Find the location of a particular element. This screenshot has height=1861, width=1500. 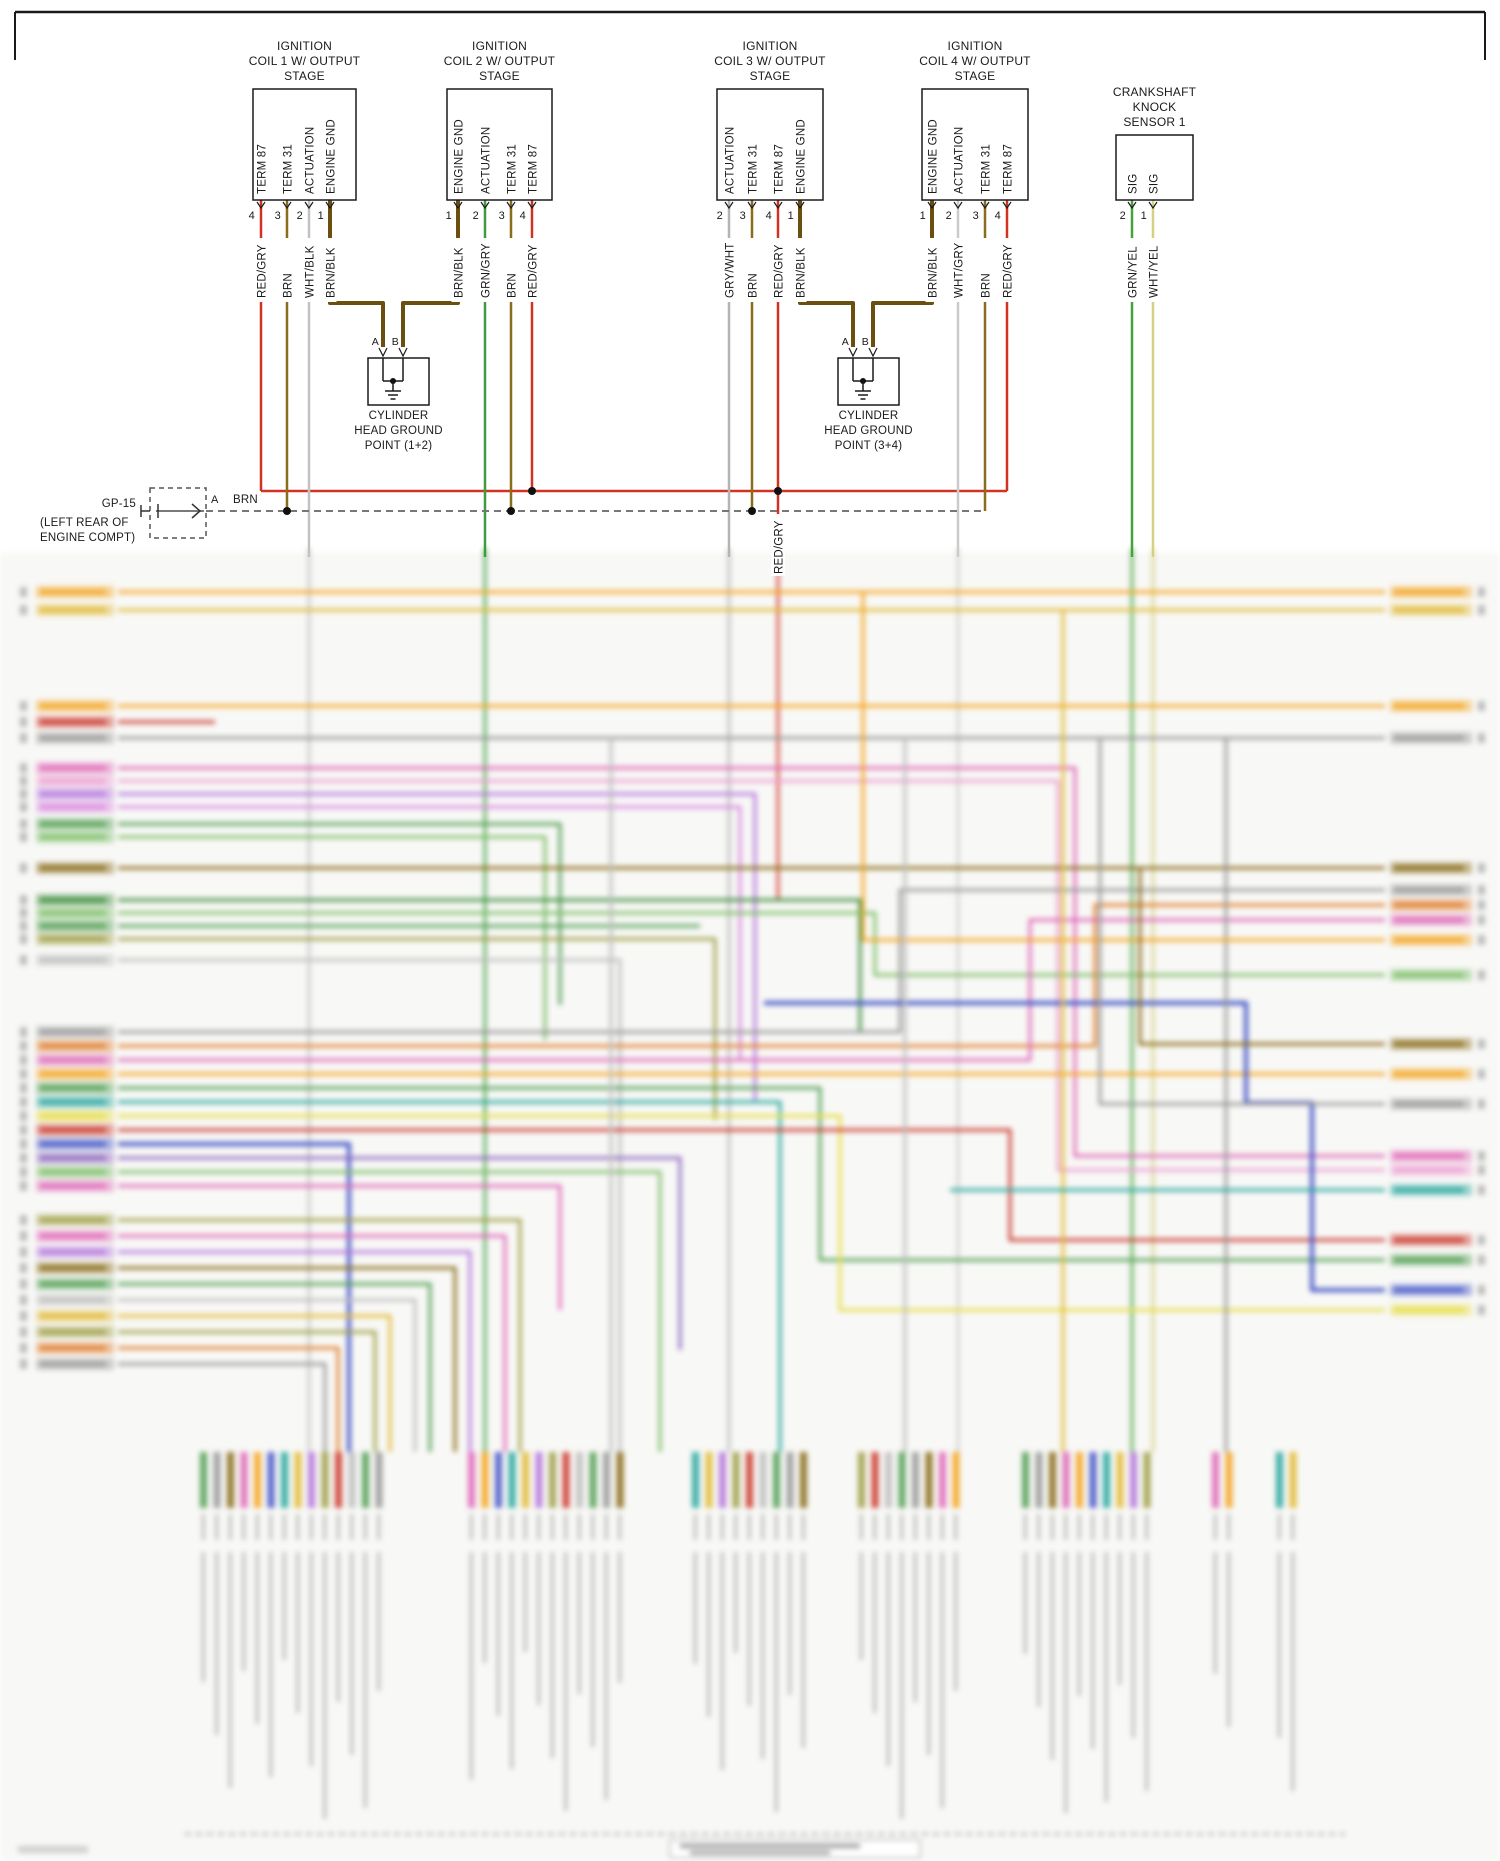

label-line: COIL 2 W/ OUTPUT is located at coordinates (500, 61).